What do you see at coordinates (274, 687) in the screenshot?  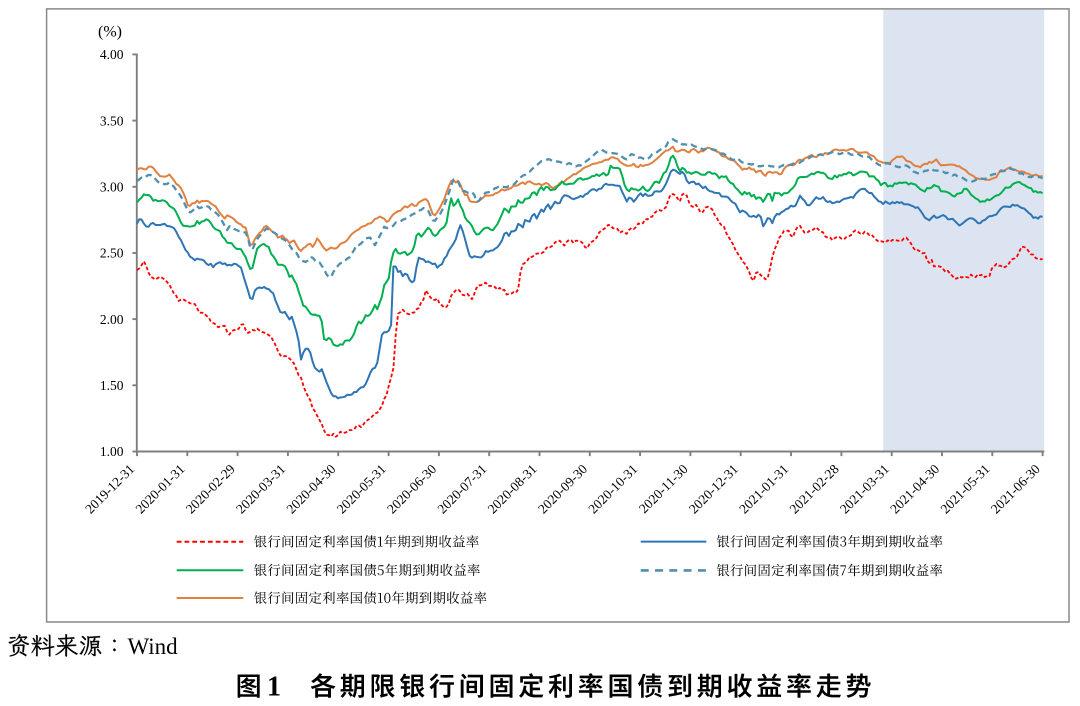 I see `svg-text: 1` at bounding box center [274, 687].